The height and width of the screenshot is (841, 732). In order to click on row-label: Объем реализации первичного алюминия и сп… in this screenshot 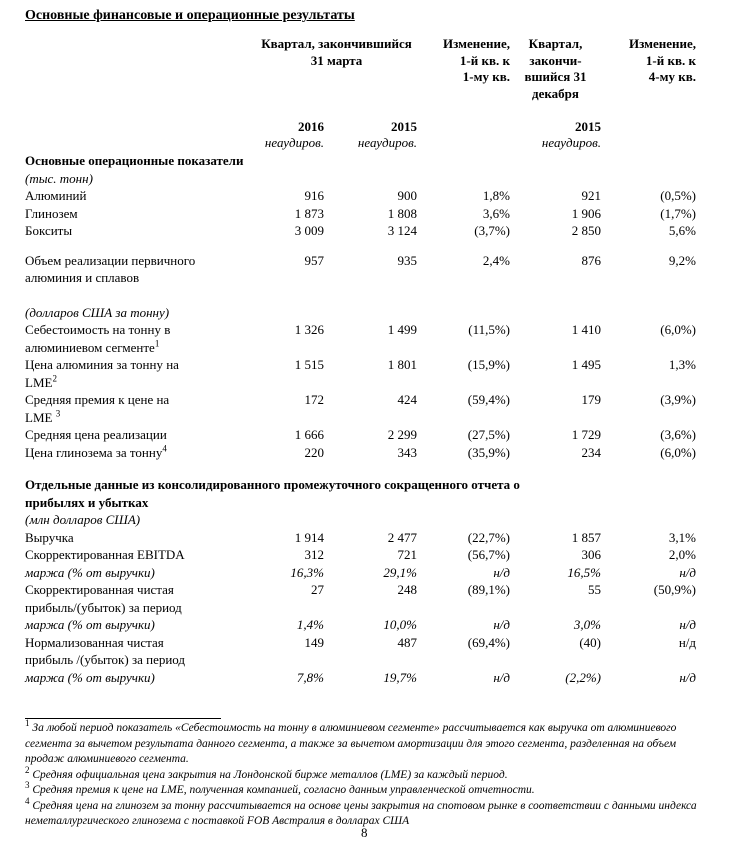, I will do `click(140, 269)`.